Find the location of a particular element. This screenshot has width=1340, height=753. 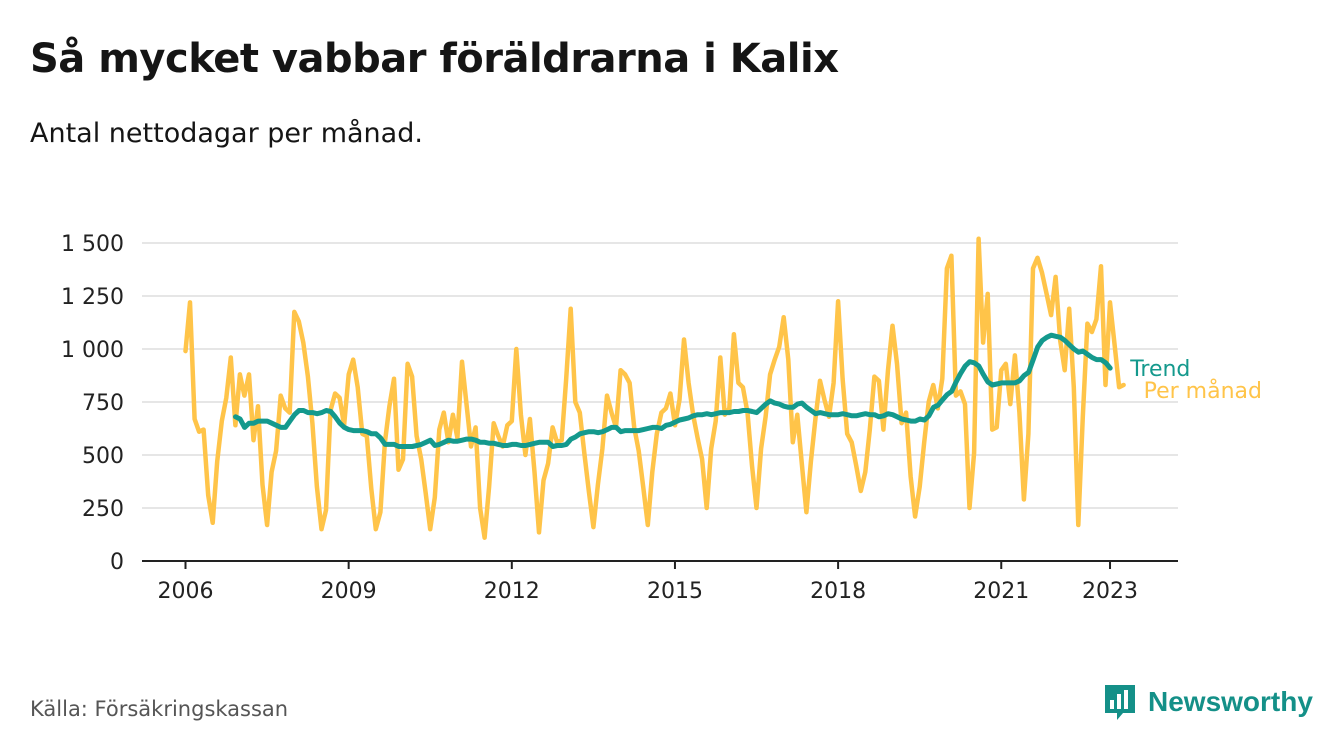

x-tick-label: 2012 is located at coordinates (512, 591).